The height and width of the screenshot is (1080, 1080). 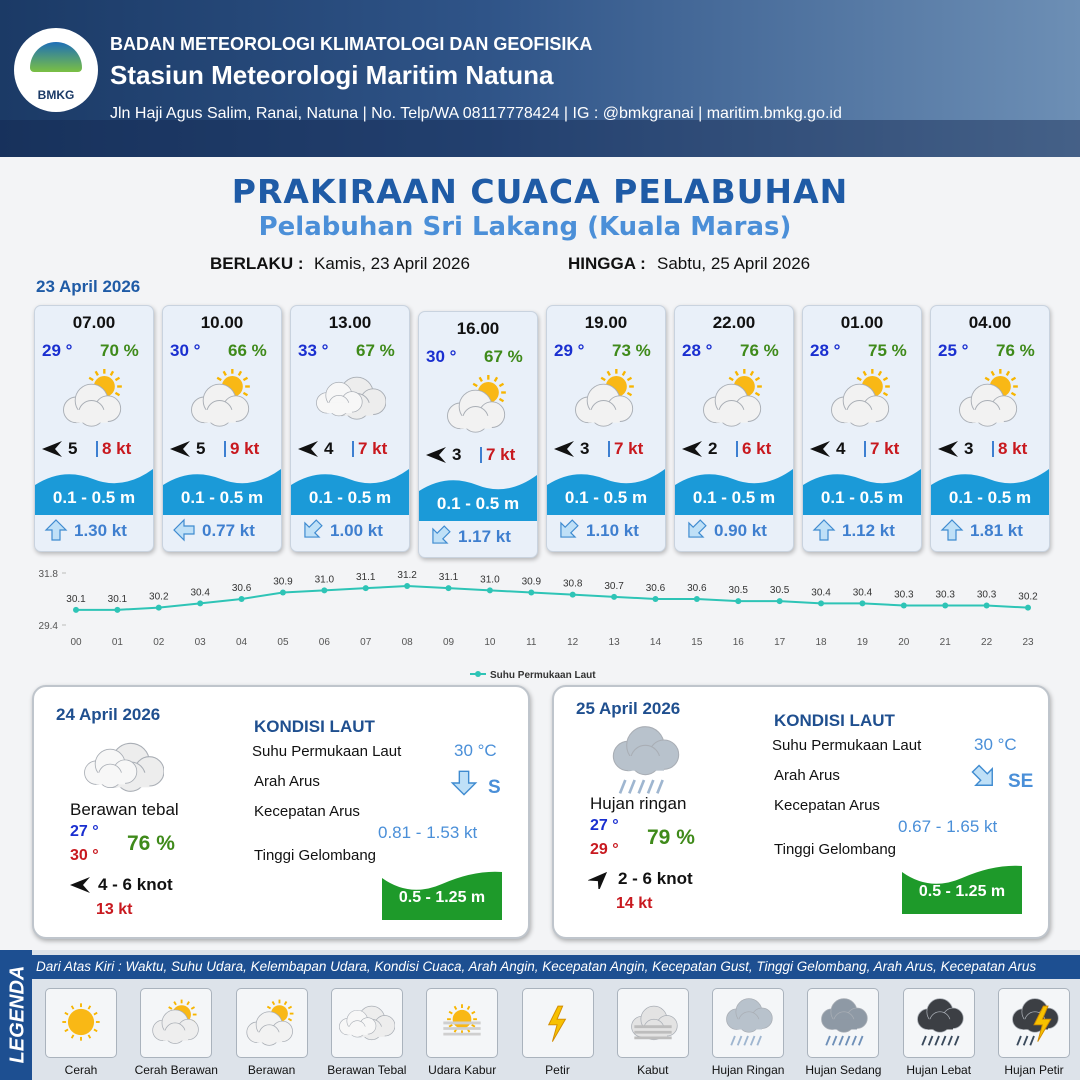 I want to click on card-gust: 9 kt, so click(x=245, y=448).